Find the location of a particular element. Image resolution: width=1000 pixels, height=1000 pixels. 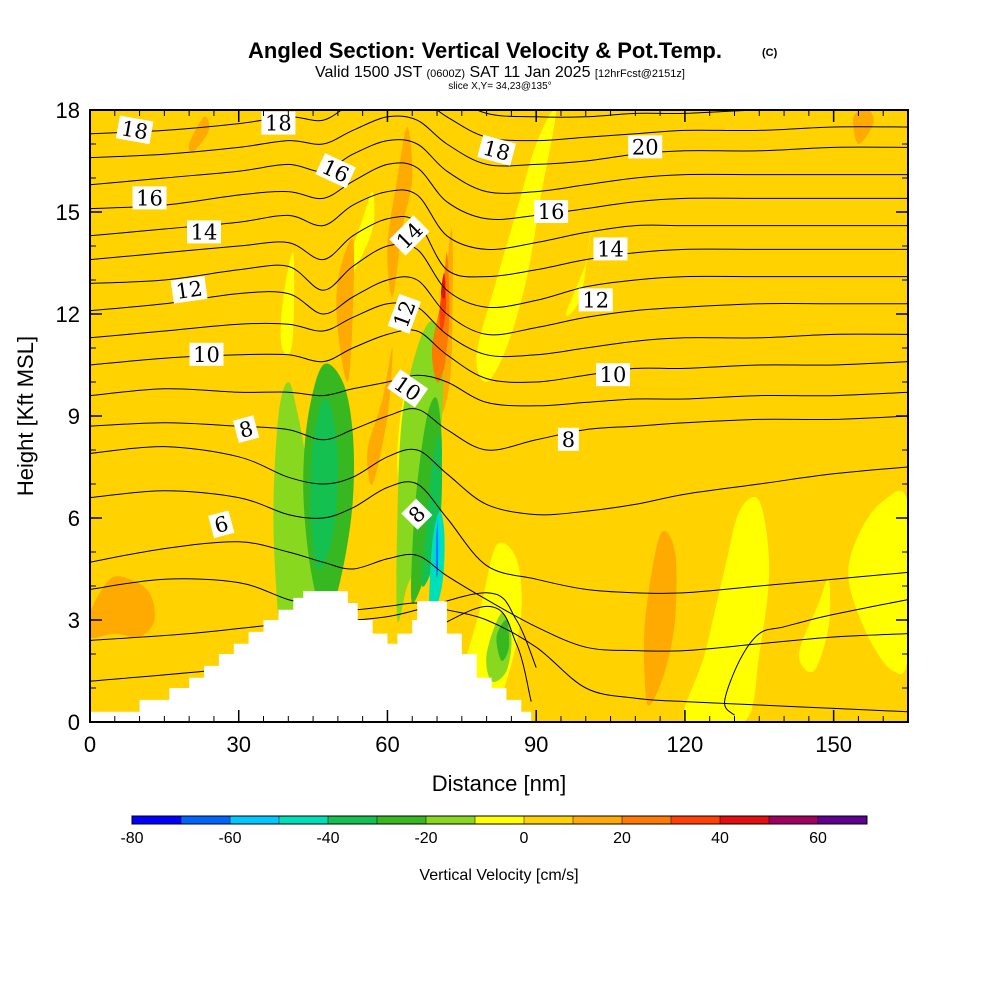

contour-label-text: 6 is located at coordinates (221, 524).